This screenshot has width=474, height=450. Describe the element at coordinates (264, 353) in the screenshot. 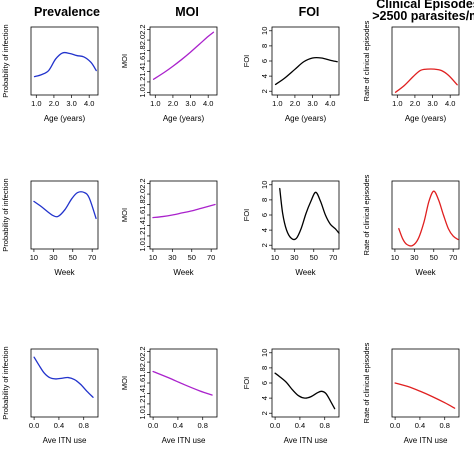

I see `panel-r2c2-ytick-label: 10` at that location.